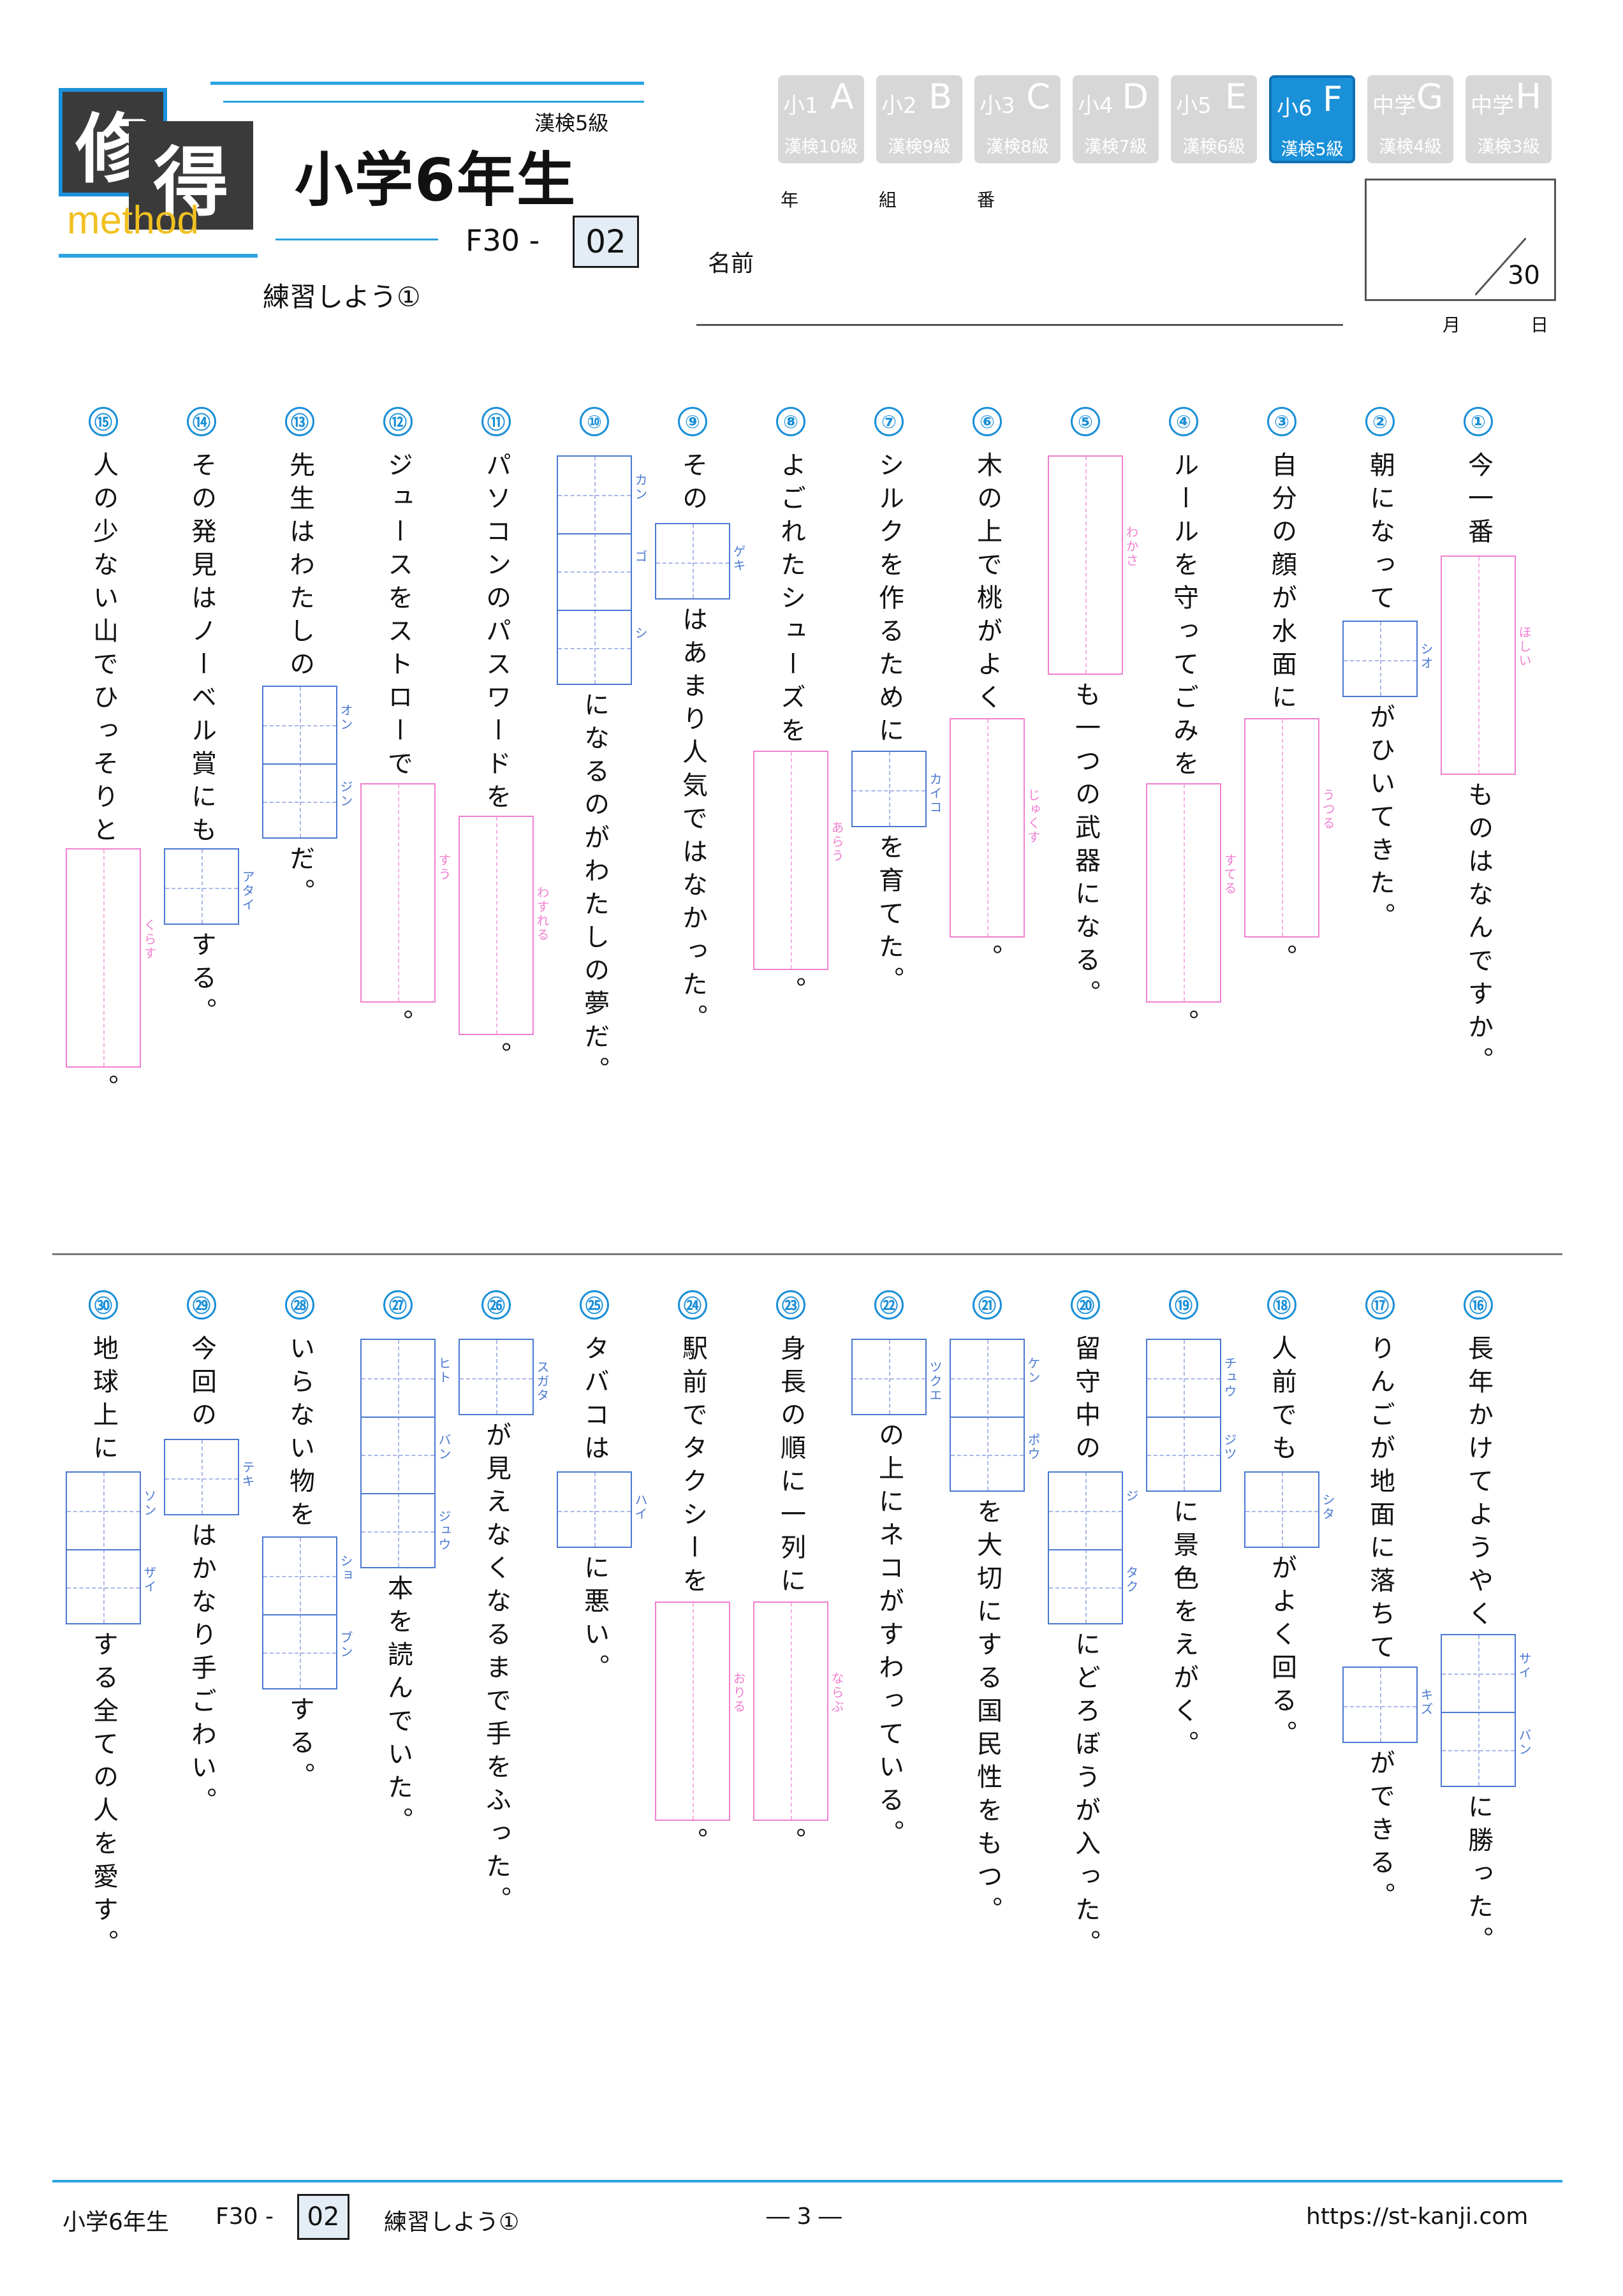  What do you see at coordinates (1214, 119) in the screenshot?
I see `grade-tab-e: 小5 E 漢検6級` at bounding box center [1214, 119].